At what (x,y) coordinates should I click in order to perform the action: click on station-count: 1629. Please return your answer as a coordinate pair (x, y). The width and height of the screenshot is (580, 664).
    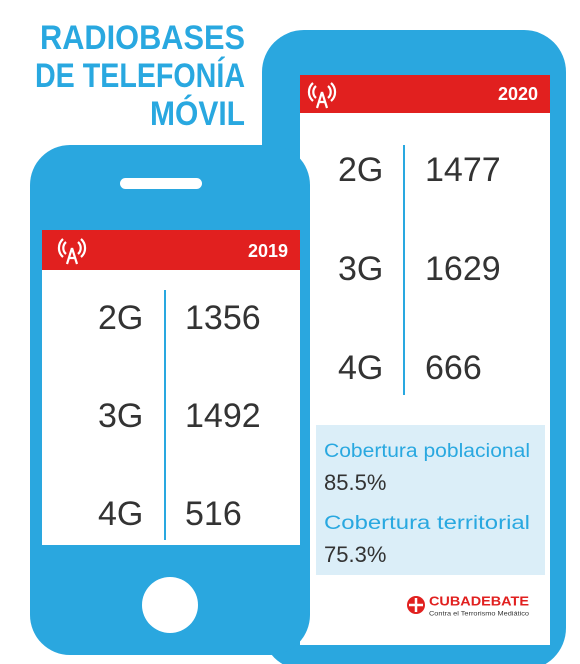
    Looking at the image, I should click on (463, 269).